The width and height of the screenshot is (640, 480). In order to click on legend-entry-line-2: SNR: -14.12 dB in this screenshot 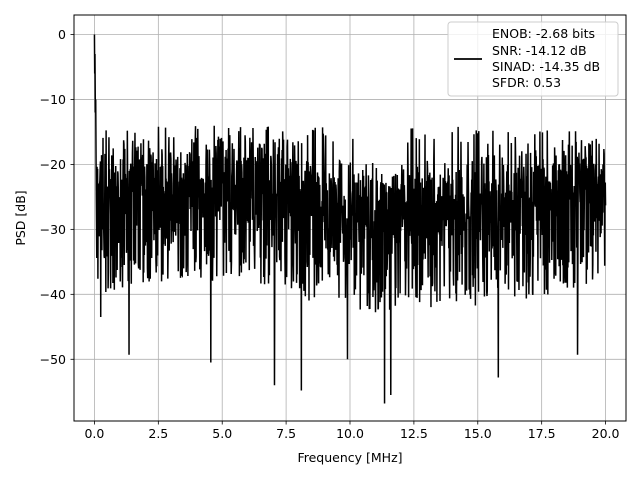, I will do `click(539, 50)`.